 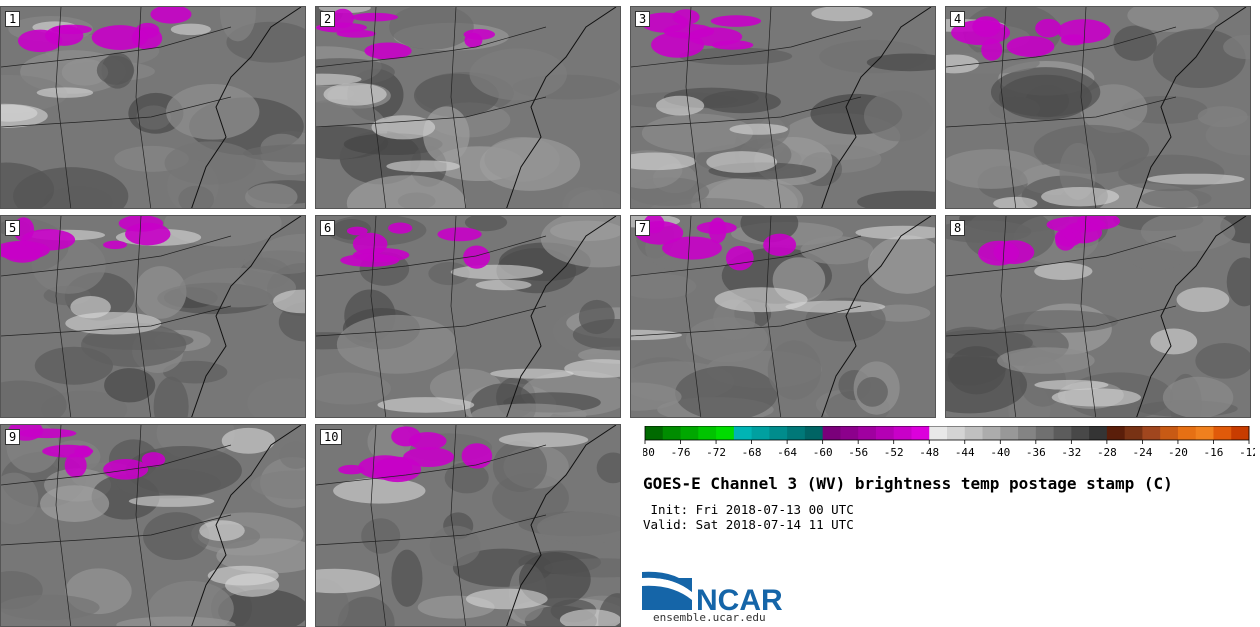 I want to click on panel-label: 5, so click(x=13, y=228).